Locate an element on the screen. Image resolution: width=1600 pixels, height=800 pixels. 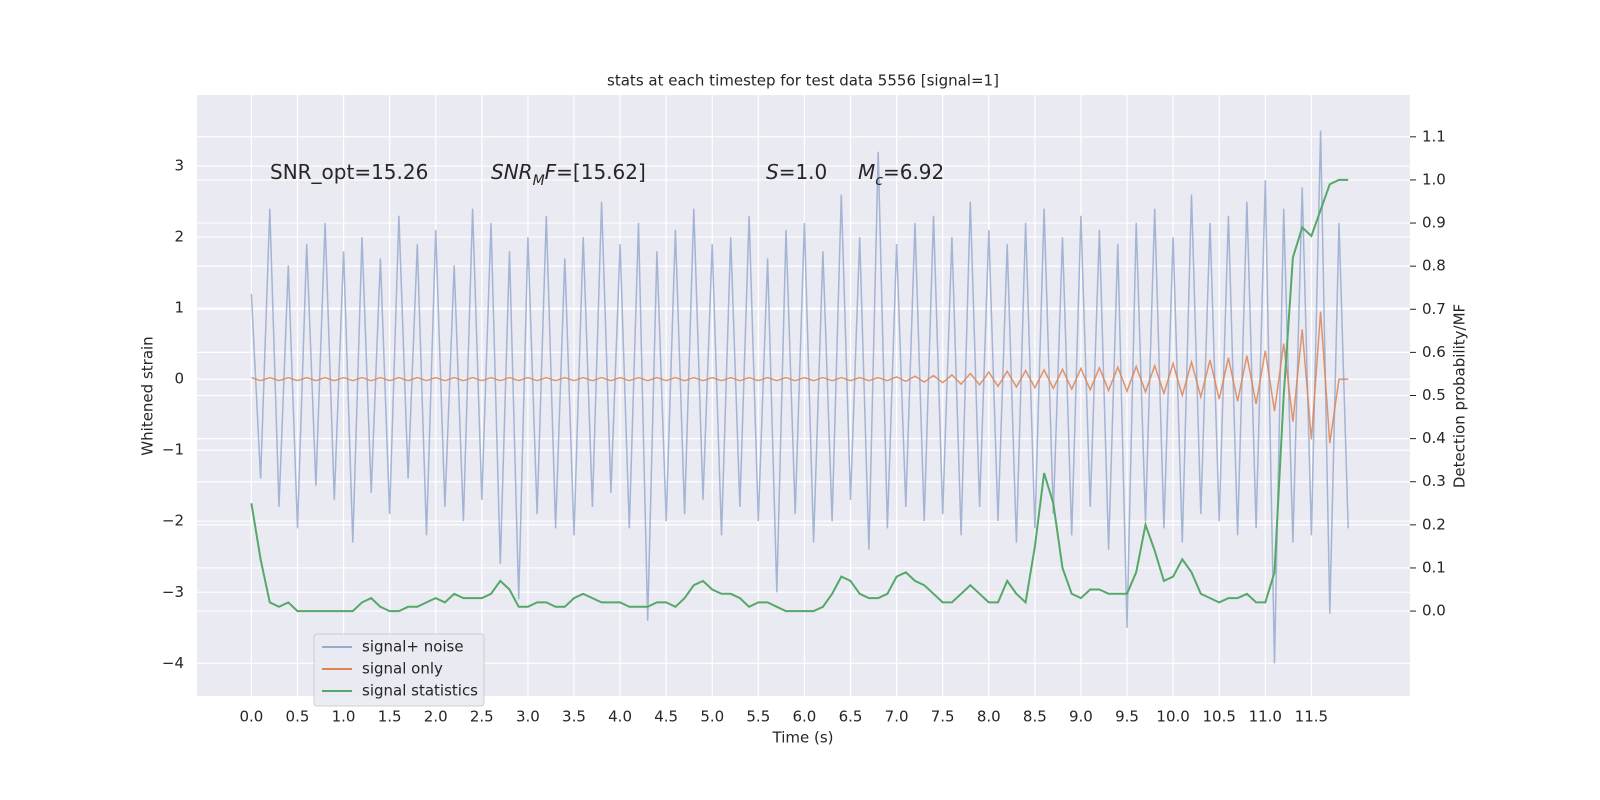
annotation-part: SNR is located at coordinates (512, 172).